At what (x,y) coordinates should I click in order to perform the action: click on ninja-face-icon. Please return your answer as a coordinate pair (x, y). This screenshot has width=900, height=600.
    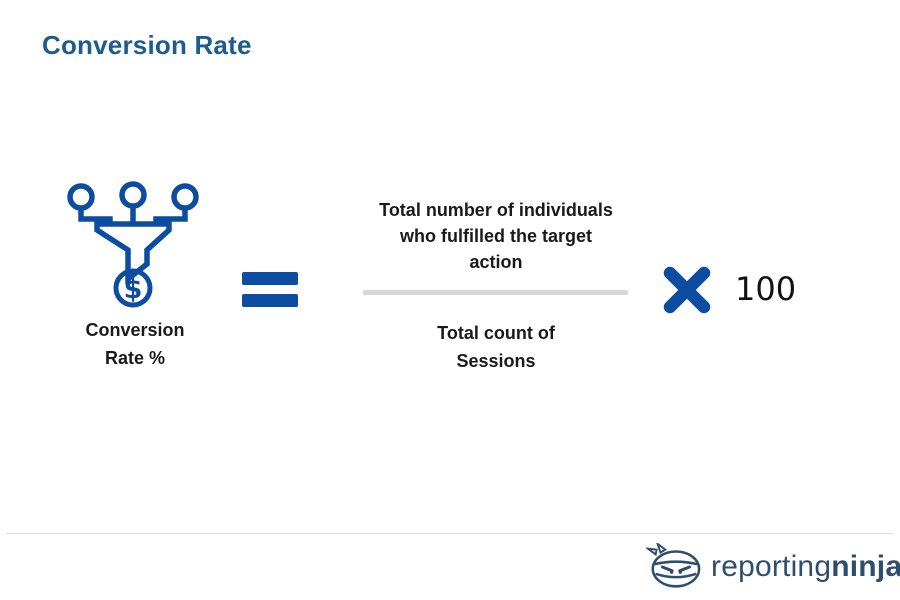
    Looking at the image, I should click on (673, 565).